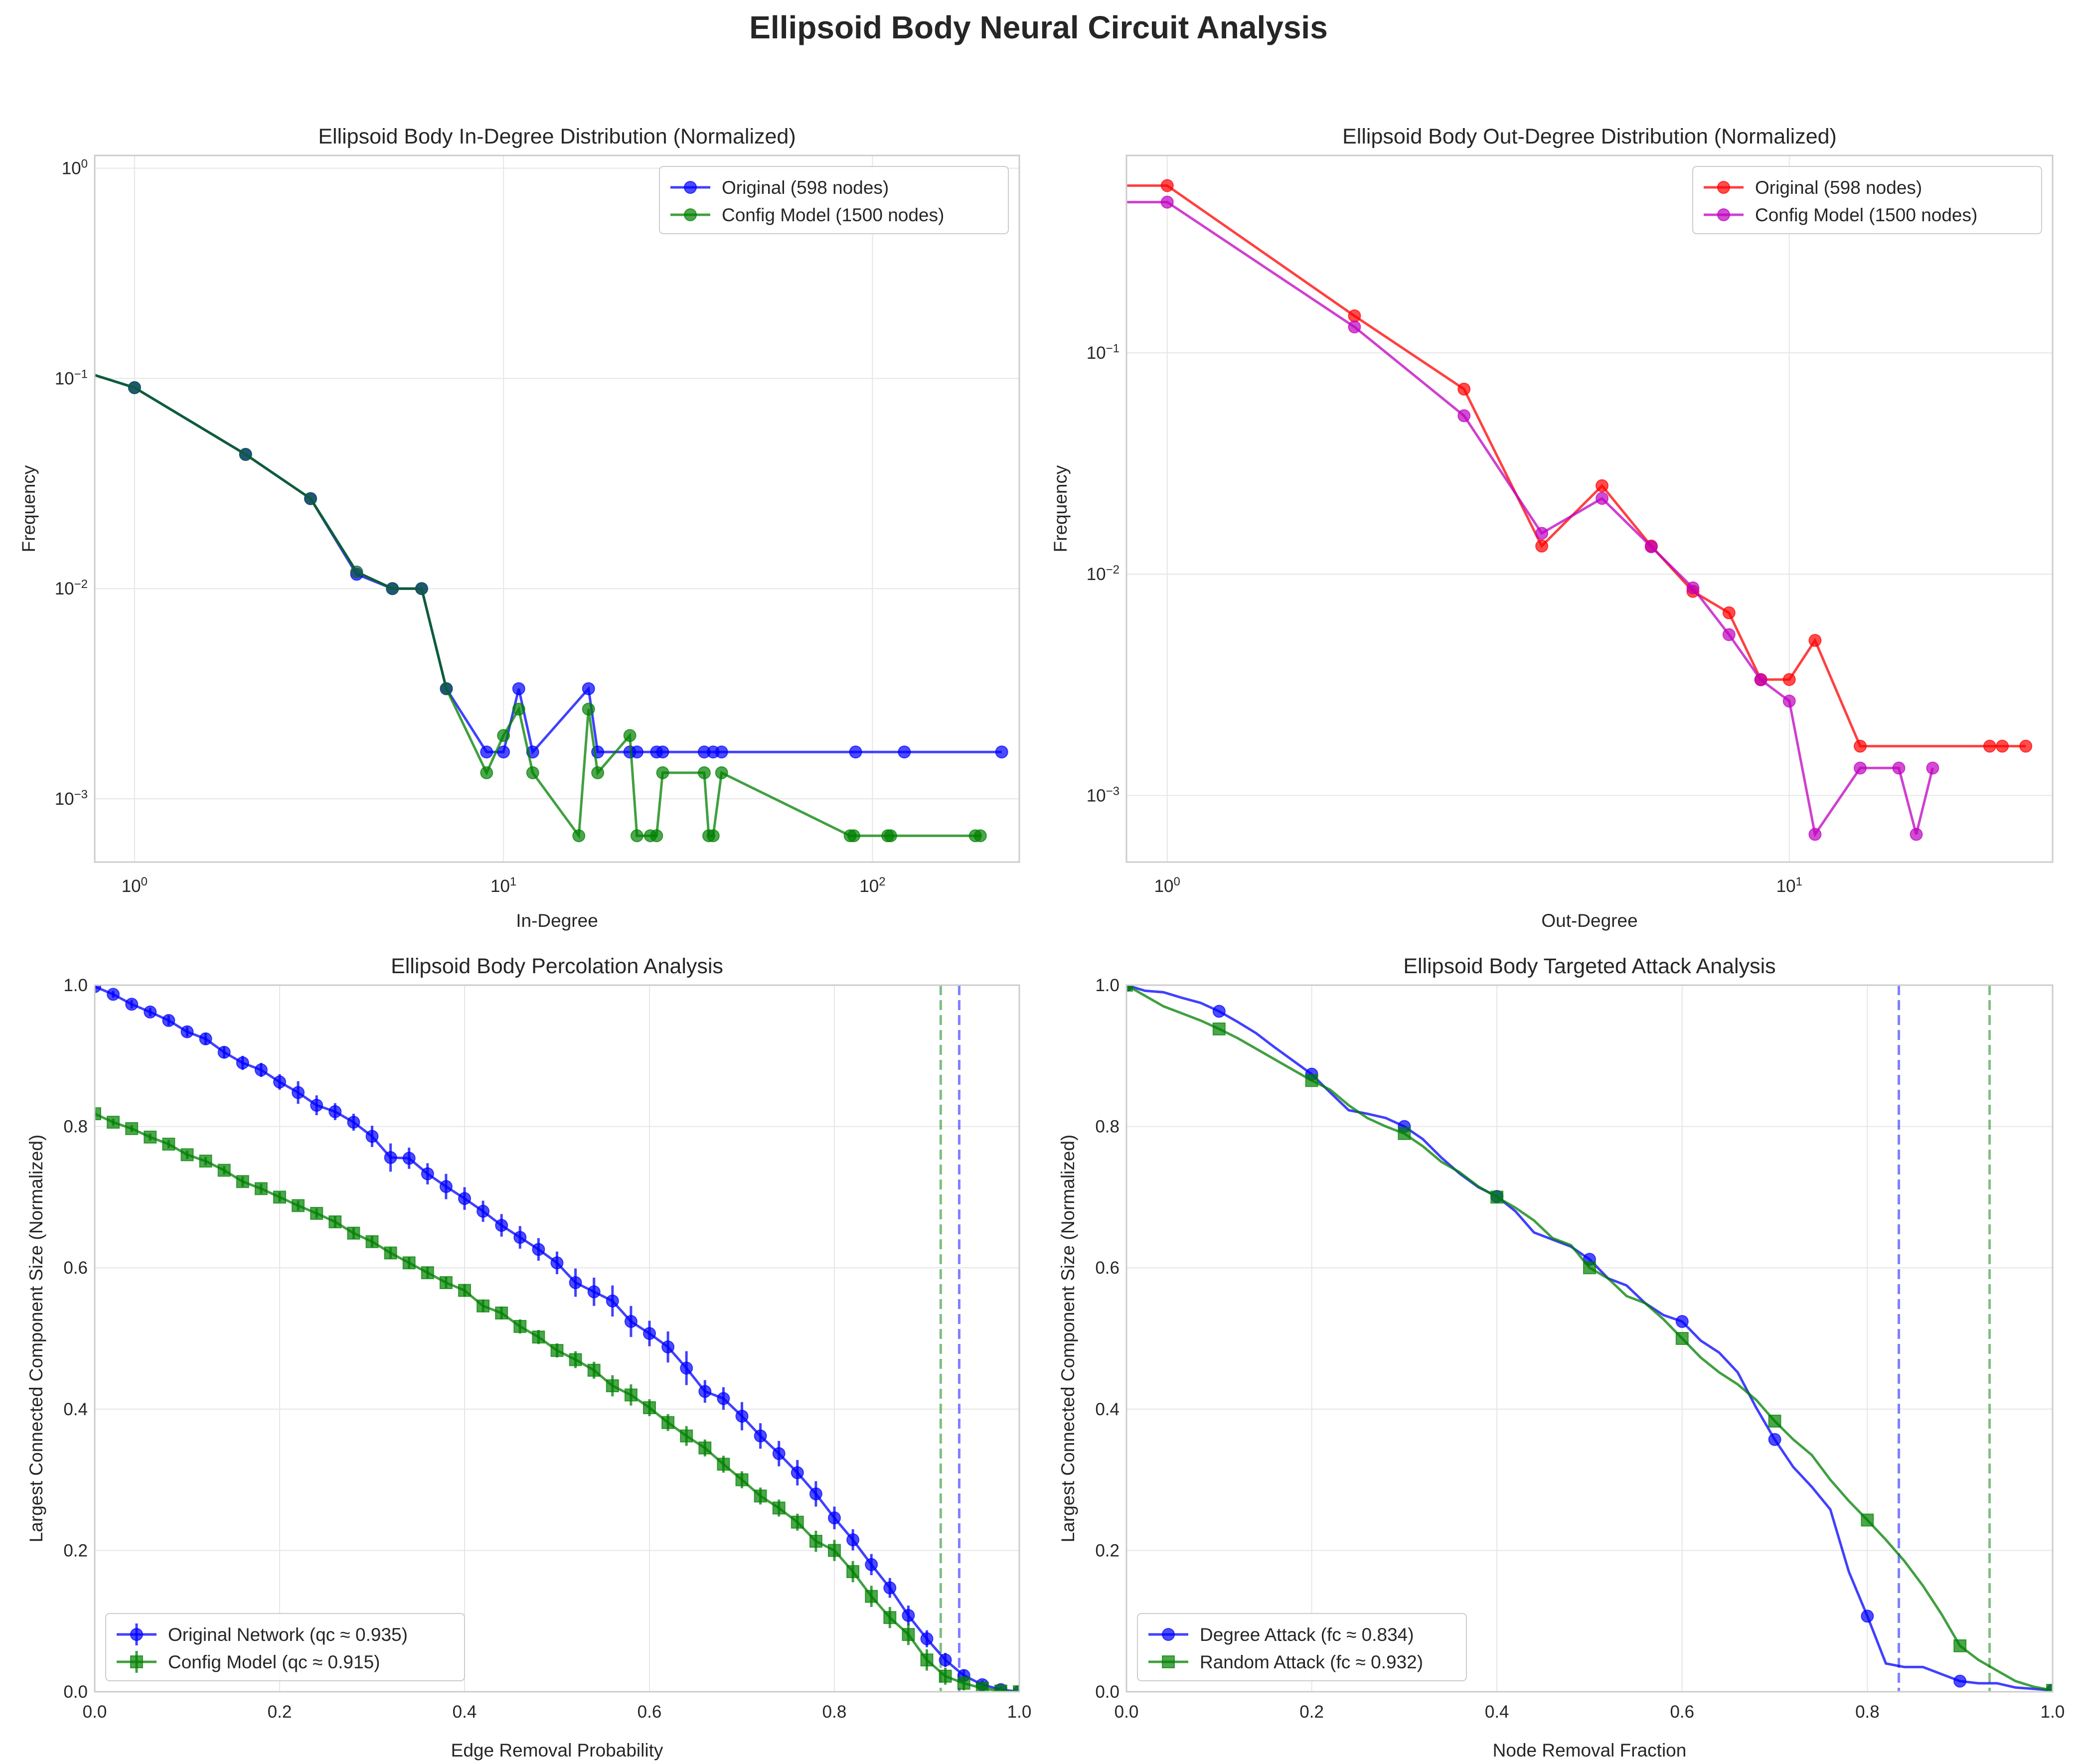 The height and width of the screenshot is (1764, 2077). Describe the element at coordinates (75, 167) in the screenshot. I see `y-tick-label: 10⁰` at that location.